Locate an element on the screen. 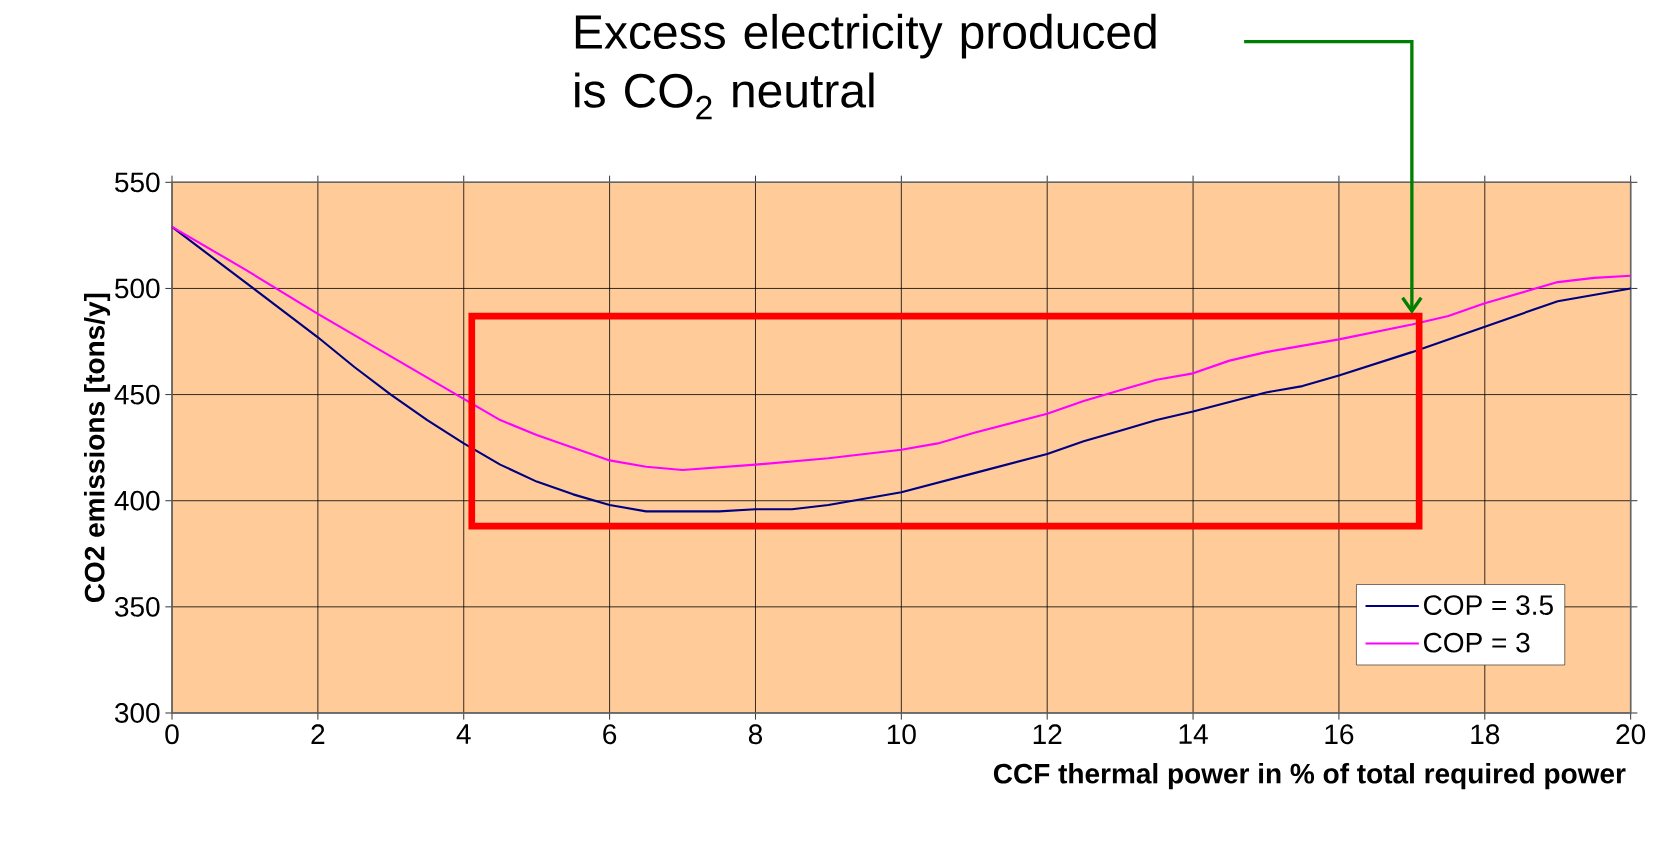 Image resolution: width=1661 pixels, height=849 pixels. x-tick-label: 14 is located at coordinates (1193, 734).